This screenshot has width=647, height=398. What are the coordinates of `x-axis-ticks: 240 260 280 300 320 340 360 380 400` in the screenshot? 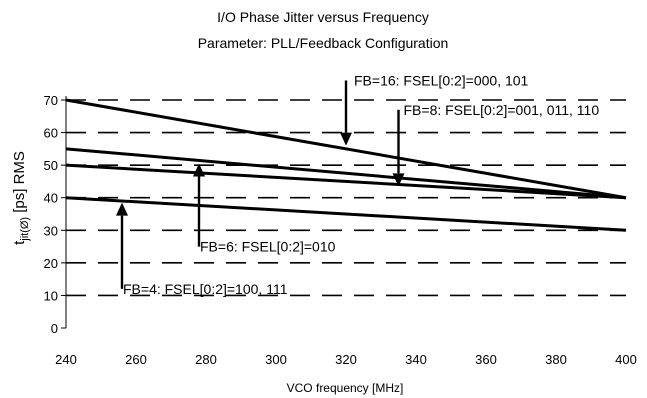 It's located at (346, 359).